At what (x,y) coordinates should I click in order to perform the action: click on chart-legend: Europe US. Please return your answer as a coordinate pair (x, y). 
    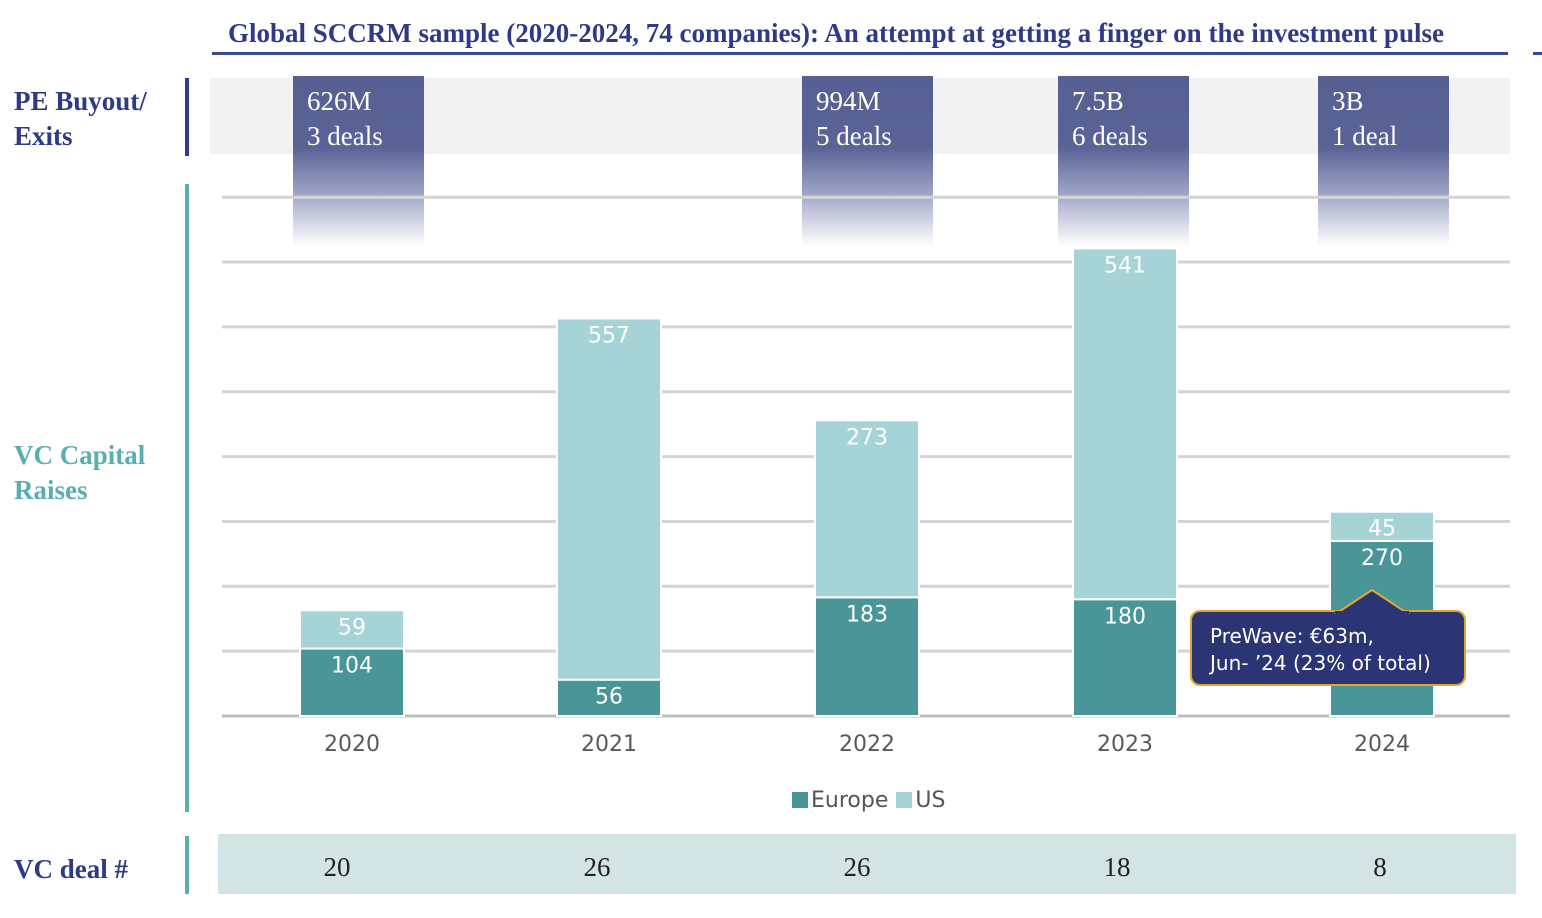
    Looking at the image, I should click on (872, 800).